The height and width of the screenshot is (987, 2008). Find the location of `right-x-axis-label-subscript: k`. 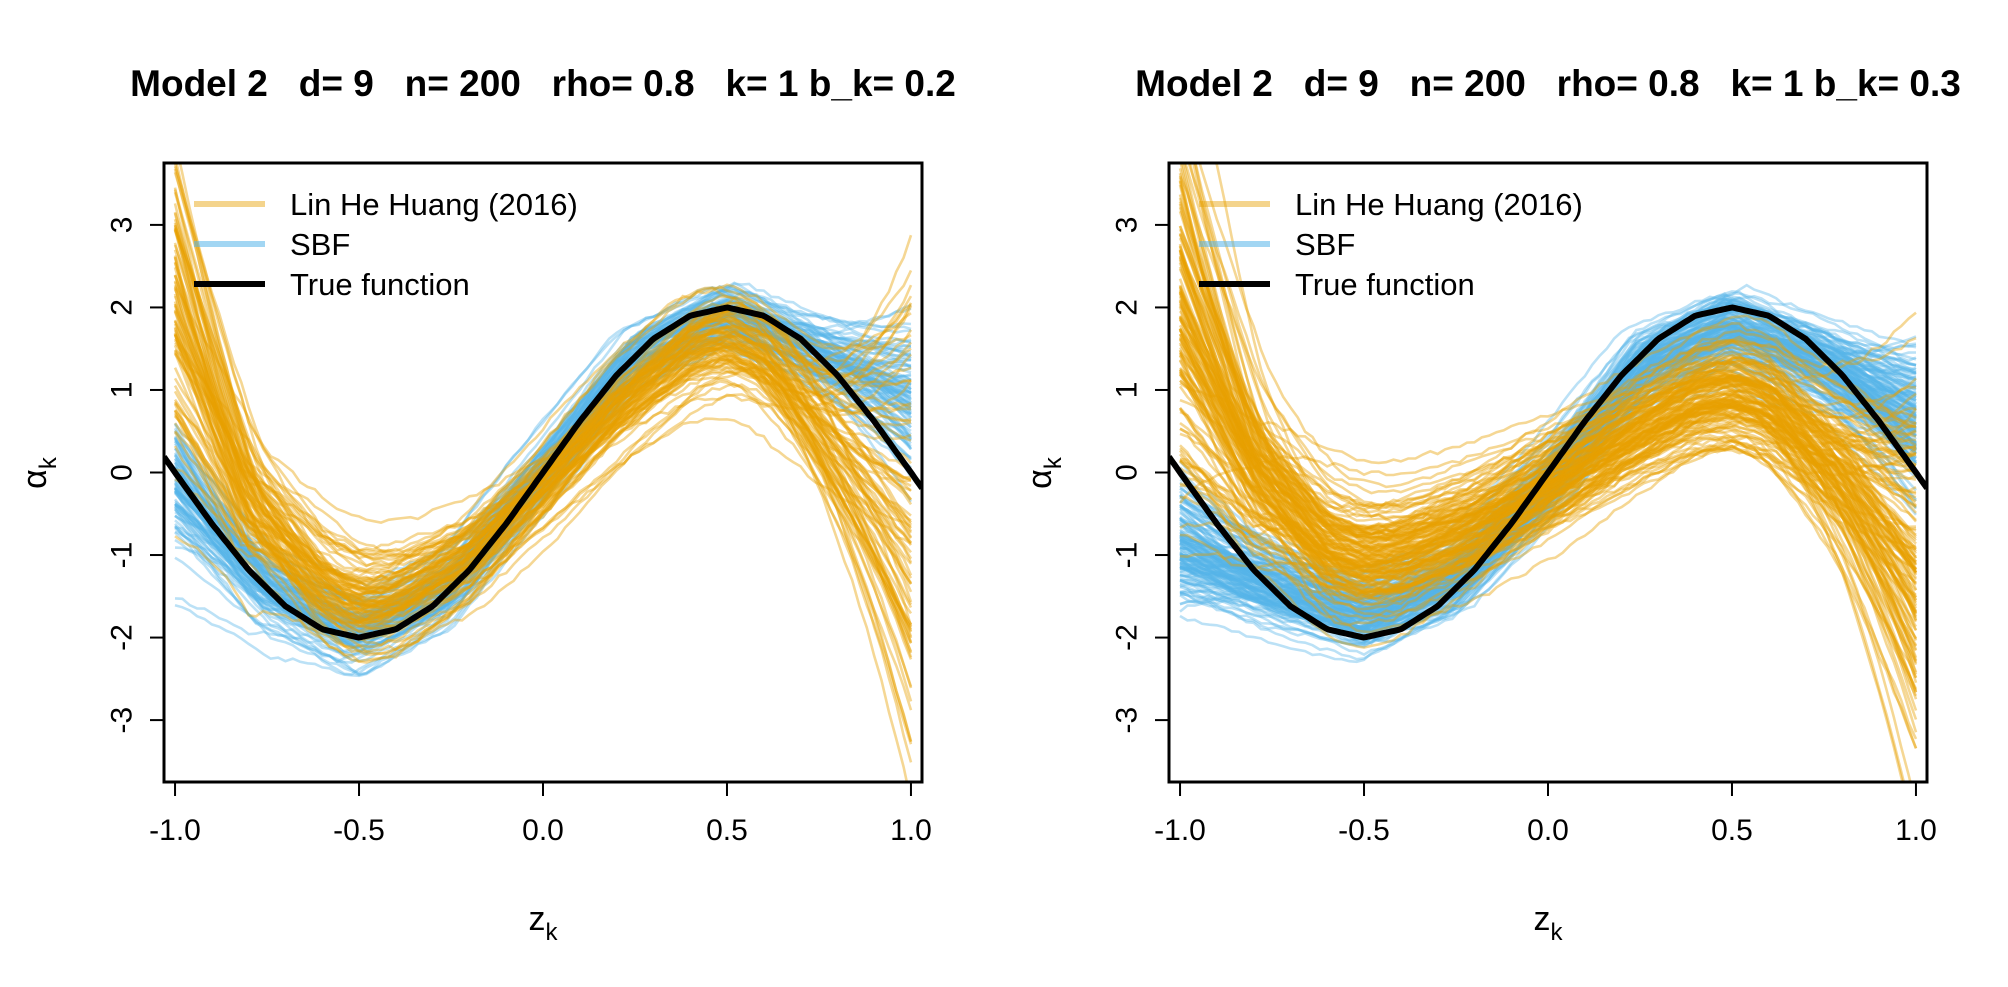

right-x-axis-label-subscript: k is located at coordinates (1557, 932).